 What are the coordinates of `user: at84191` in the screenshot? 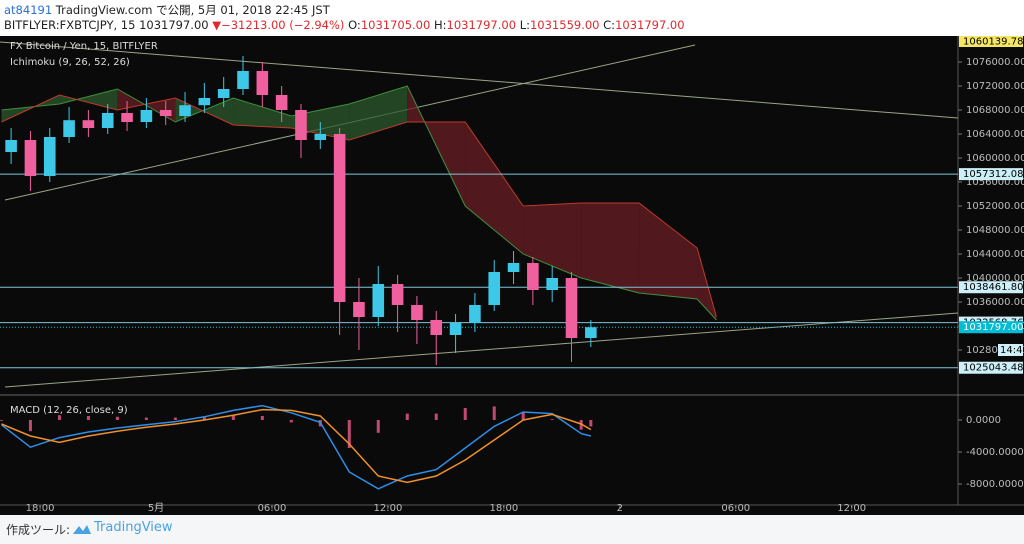 It's located at (28, 10).